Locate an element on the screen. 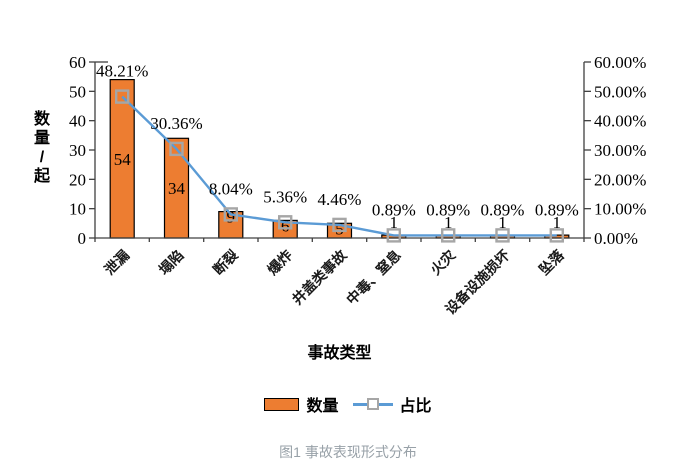 This screenshot has width=696, height=467. left-axis-tick-label: 20 is located at coordinates (77, 179).